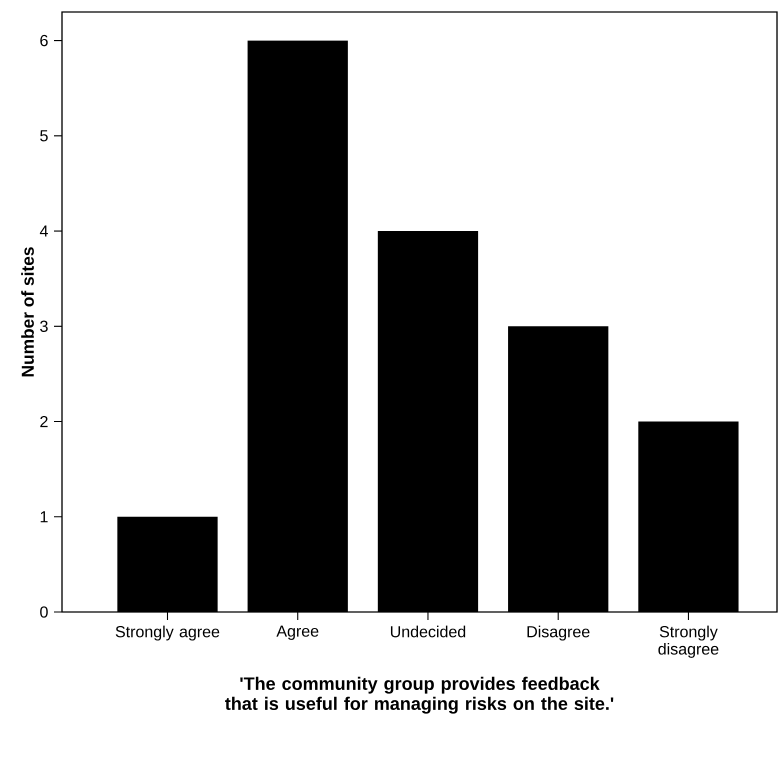  Describe the element at coordinates (44, 516) in the screenshot. I see `y-tick-label: 1` at that location.